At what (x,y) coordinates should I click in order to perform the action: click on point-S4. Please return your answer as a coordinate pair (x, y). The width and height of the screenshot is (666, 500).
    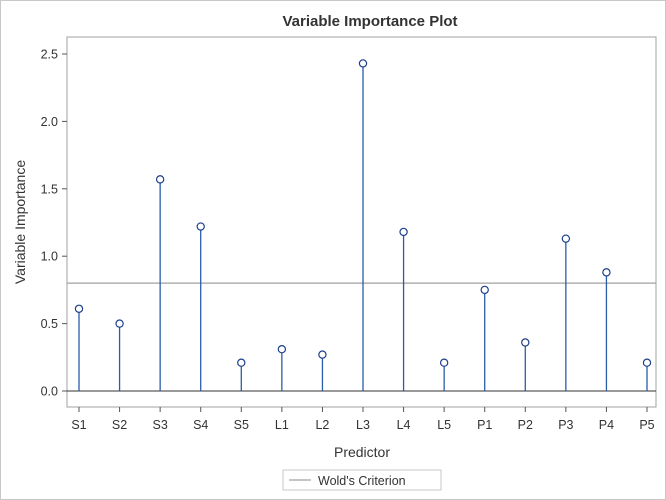
    Looking at the image, I should click on (200, 226).